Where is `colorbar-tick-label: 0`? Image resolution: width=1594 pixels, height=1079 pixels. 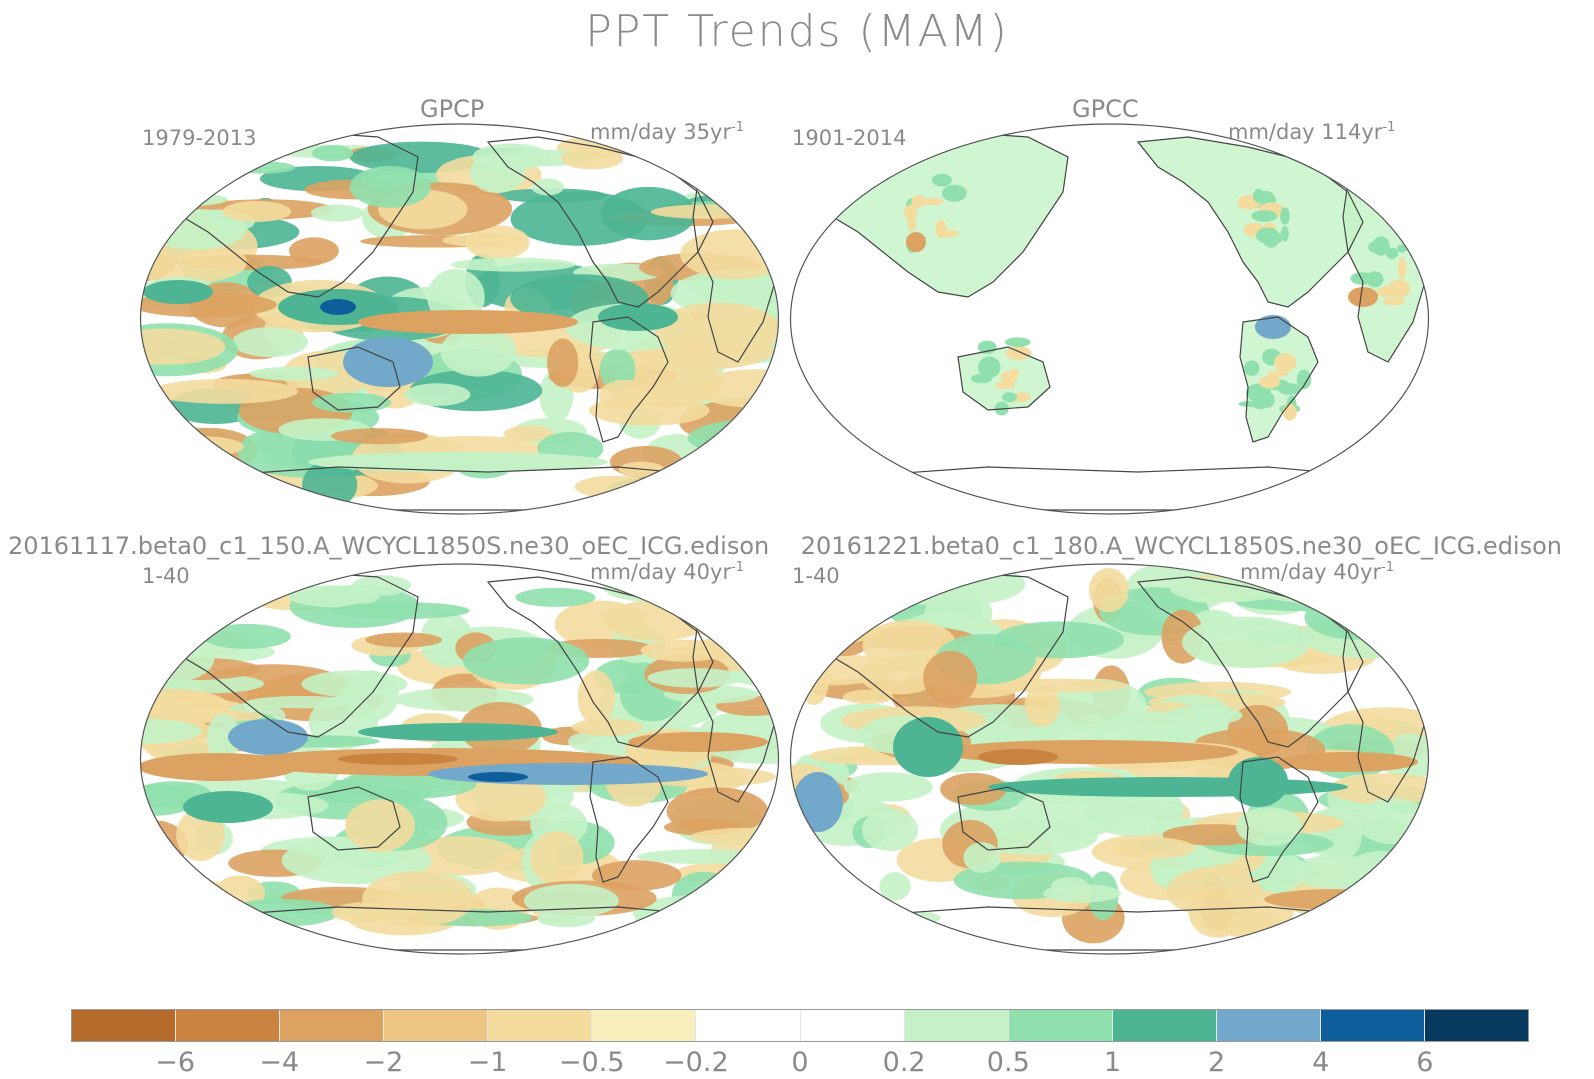 colorbar-tick-label: 0 is located at coordinates (800, 1062).